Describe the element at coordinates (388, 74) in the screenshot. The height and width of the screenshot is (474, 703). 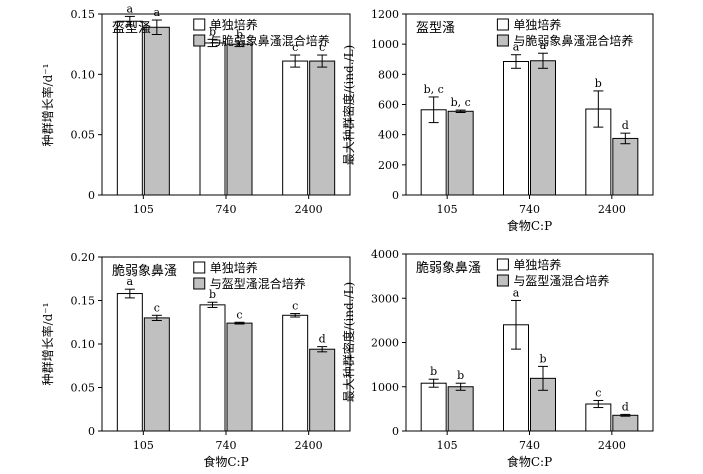
I see `y-tick-label: 800` at that location.